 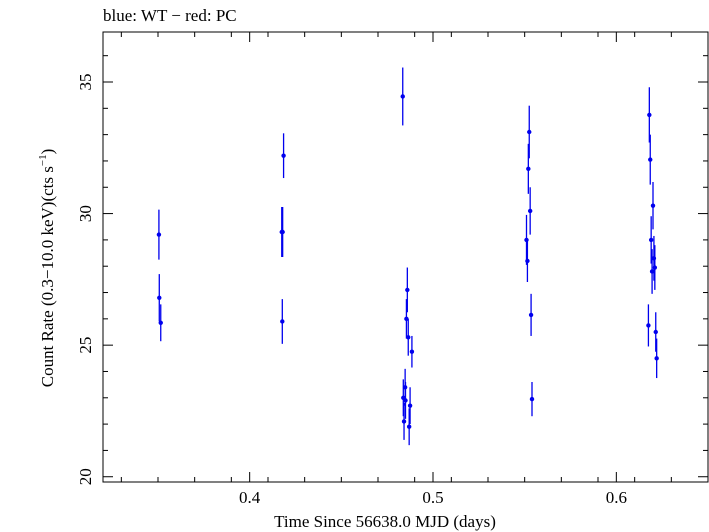 I want to click on y-tick-label: 35, so click(x=85, y=82).